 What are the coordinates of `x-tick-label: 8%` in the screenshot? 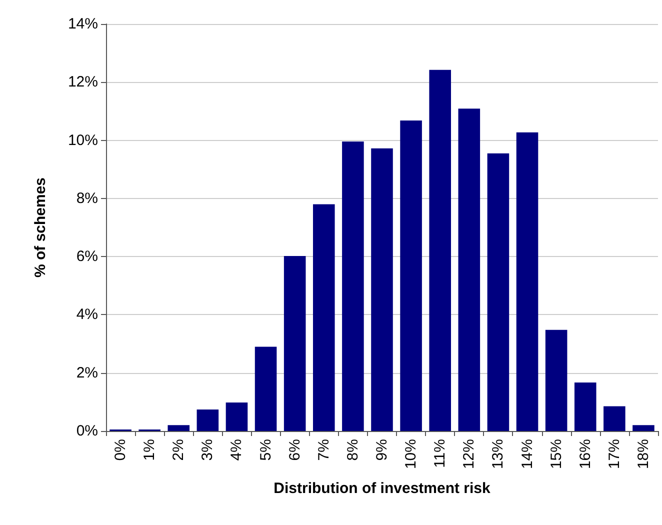 It's located at (353, 450).